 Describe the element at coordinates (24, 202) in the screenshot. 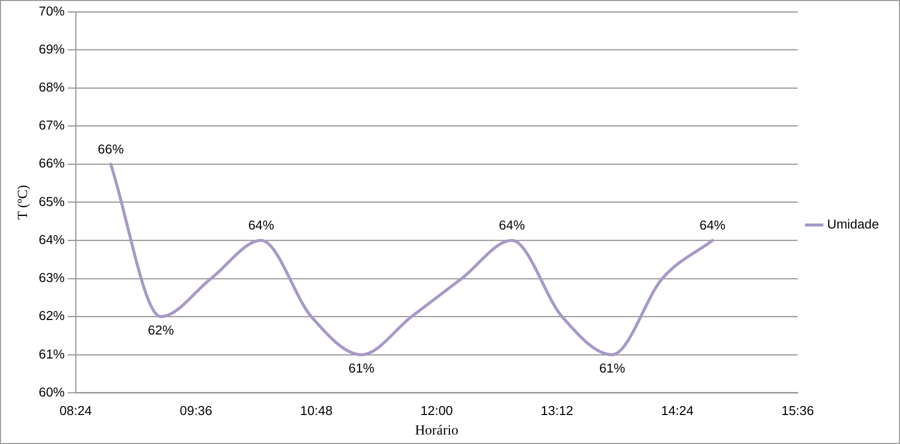

I see `y-axis-title: T (ºC)` at that location.